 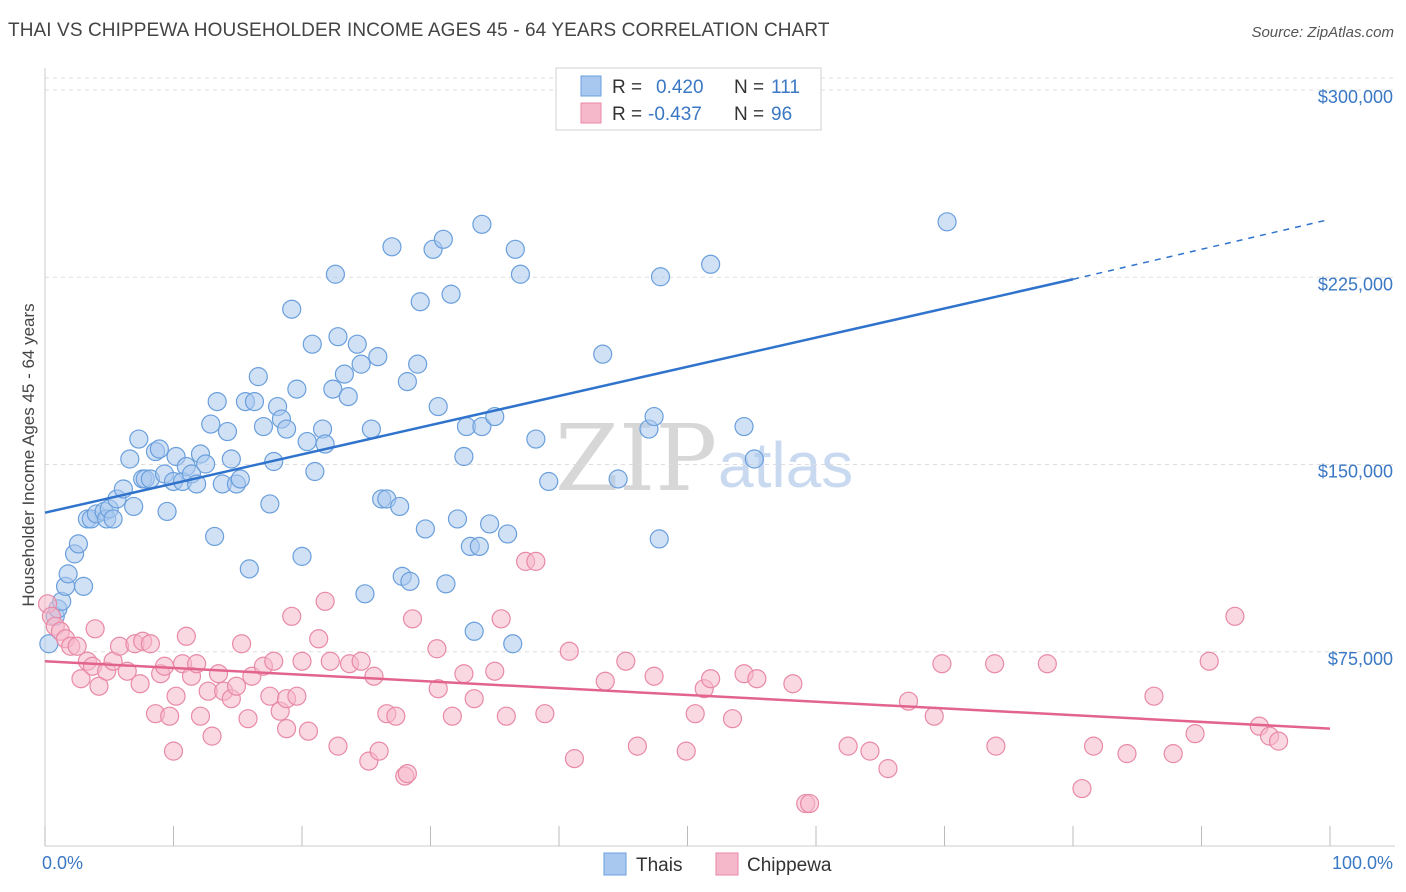 I want to click on bottom-legend-swatch-thais, so click(x=615, y=864).